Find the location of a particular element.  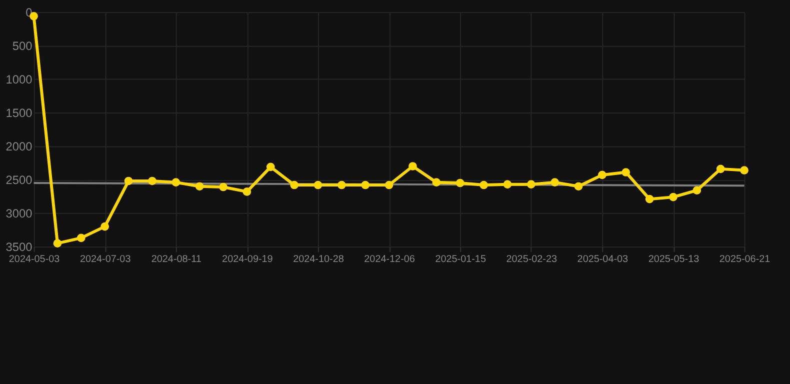

x-tick-label: 2024-09-19 is located at coordinates (248, 260).